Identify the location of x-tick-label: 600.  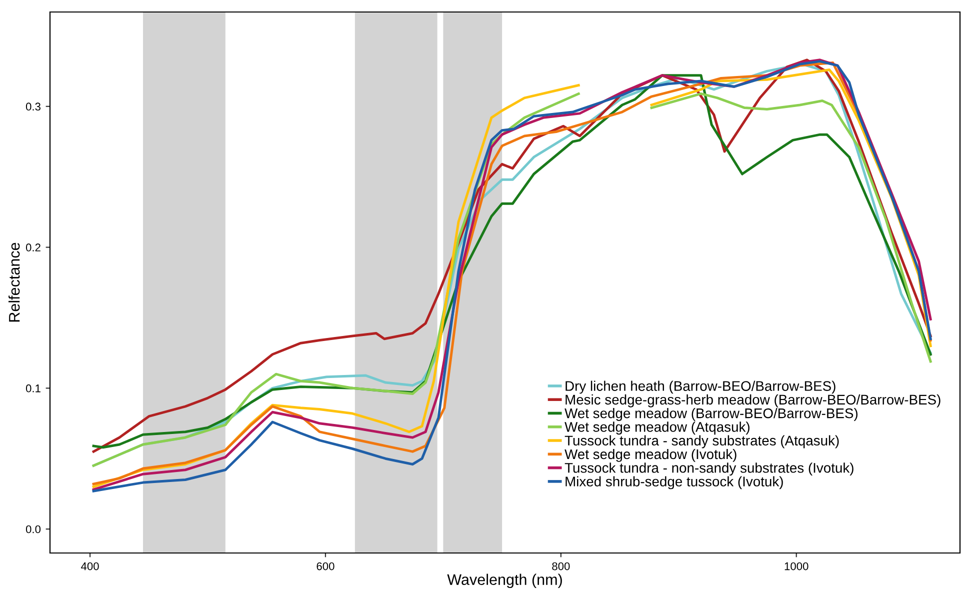
(325, 566).